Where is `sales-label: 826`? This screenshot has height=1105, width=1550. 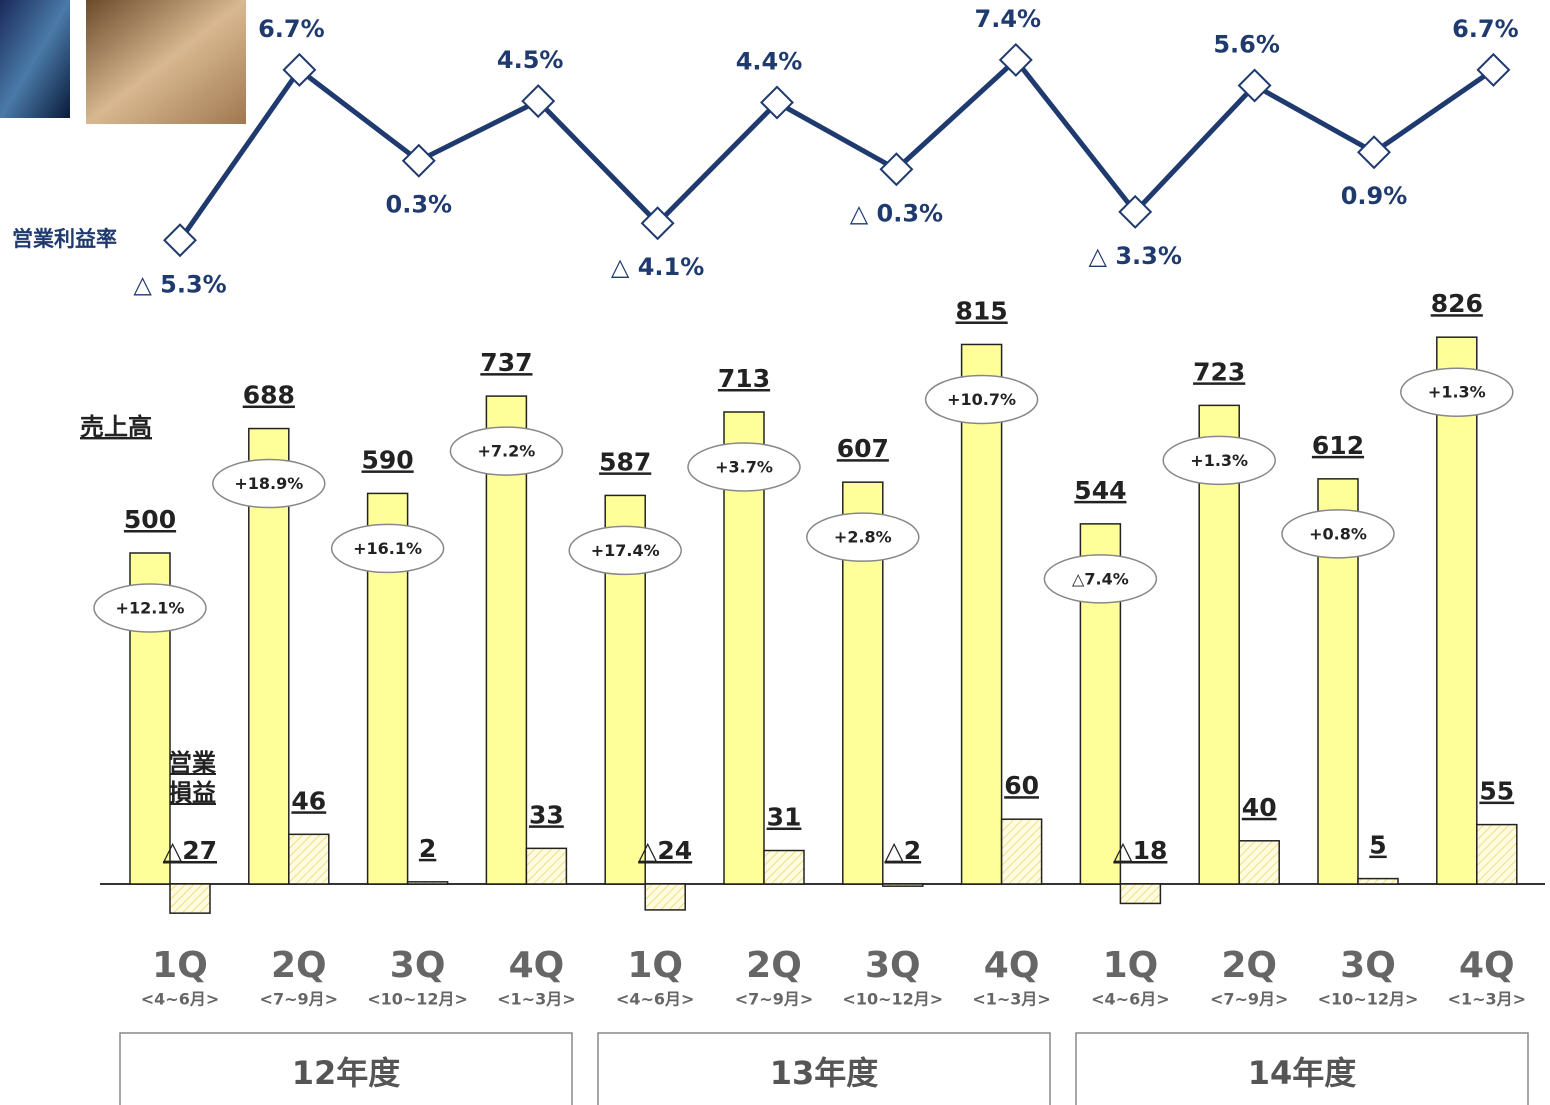
sales-label: 826 is located at coordinates (1457, 303).